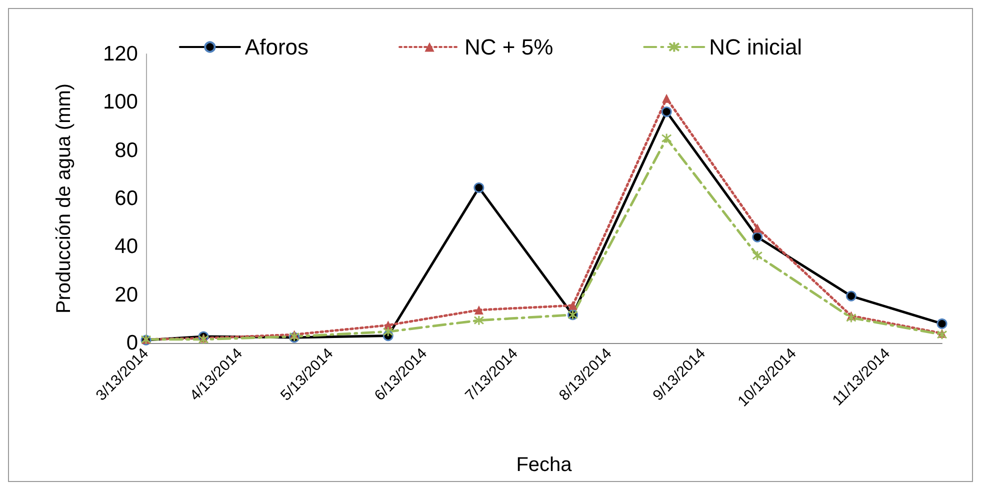 The width and height of the screenshot is (981, 490). Describe the element at coordinates (126, 246) in the screenshot. I see `y-tick-label: 40` at that location.